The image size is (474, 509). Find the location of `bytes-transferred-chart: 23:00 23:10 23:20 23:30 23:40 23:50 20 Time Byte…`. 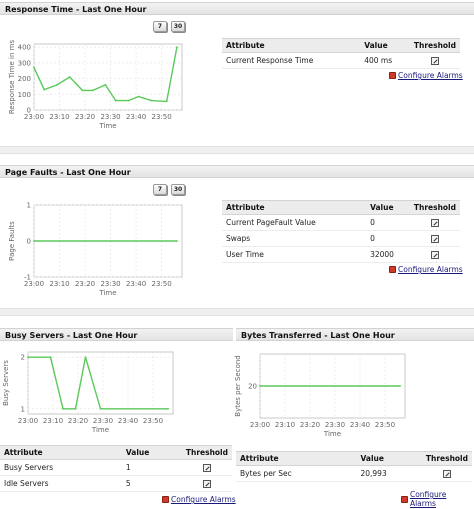

bytes-transferred-chart: 23:00 23:10 23:20 23:30 23:40 23:50 20 Time Byte… is located at coordinates (320, 395).